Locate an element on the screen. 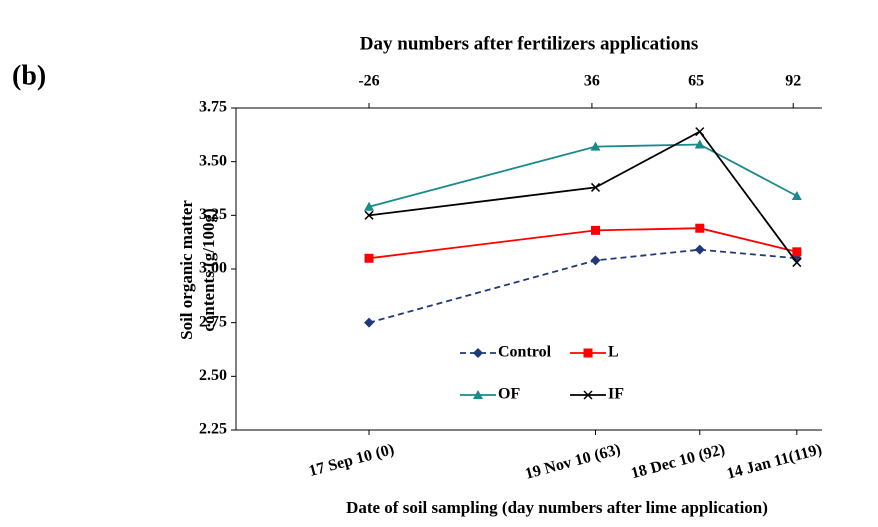 Image resolution: width=878 pixels, height=527 pixels. legend-item: OF is located at coordinates (490, 394).